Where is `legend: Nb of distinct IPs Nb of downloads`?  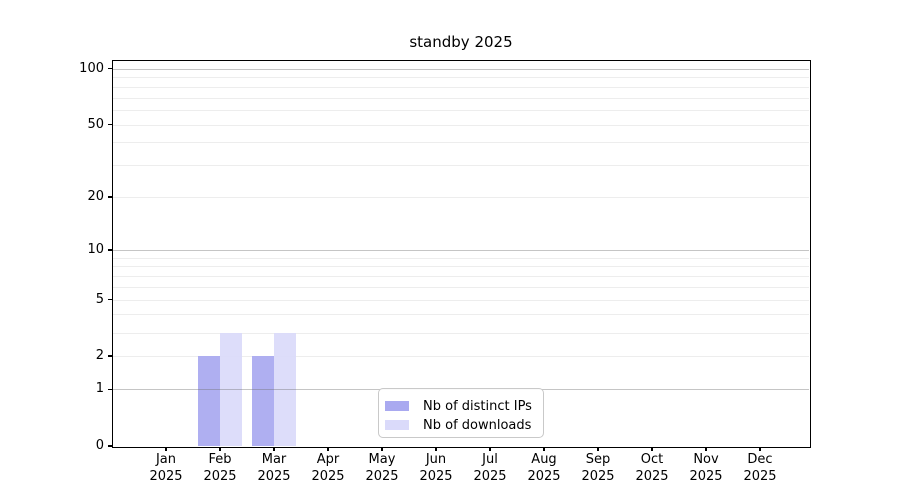
legend: Nb of distinct IPs Nb of downloads is located at coordinates (461, 413).